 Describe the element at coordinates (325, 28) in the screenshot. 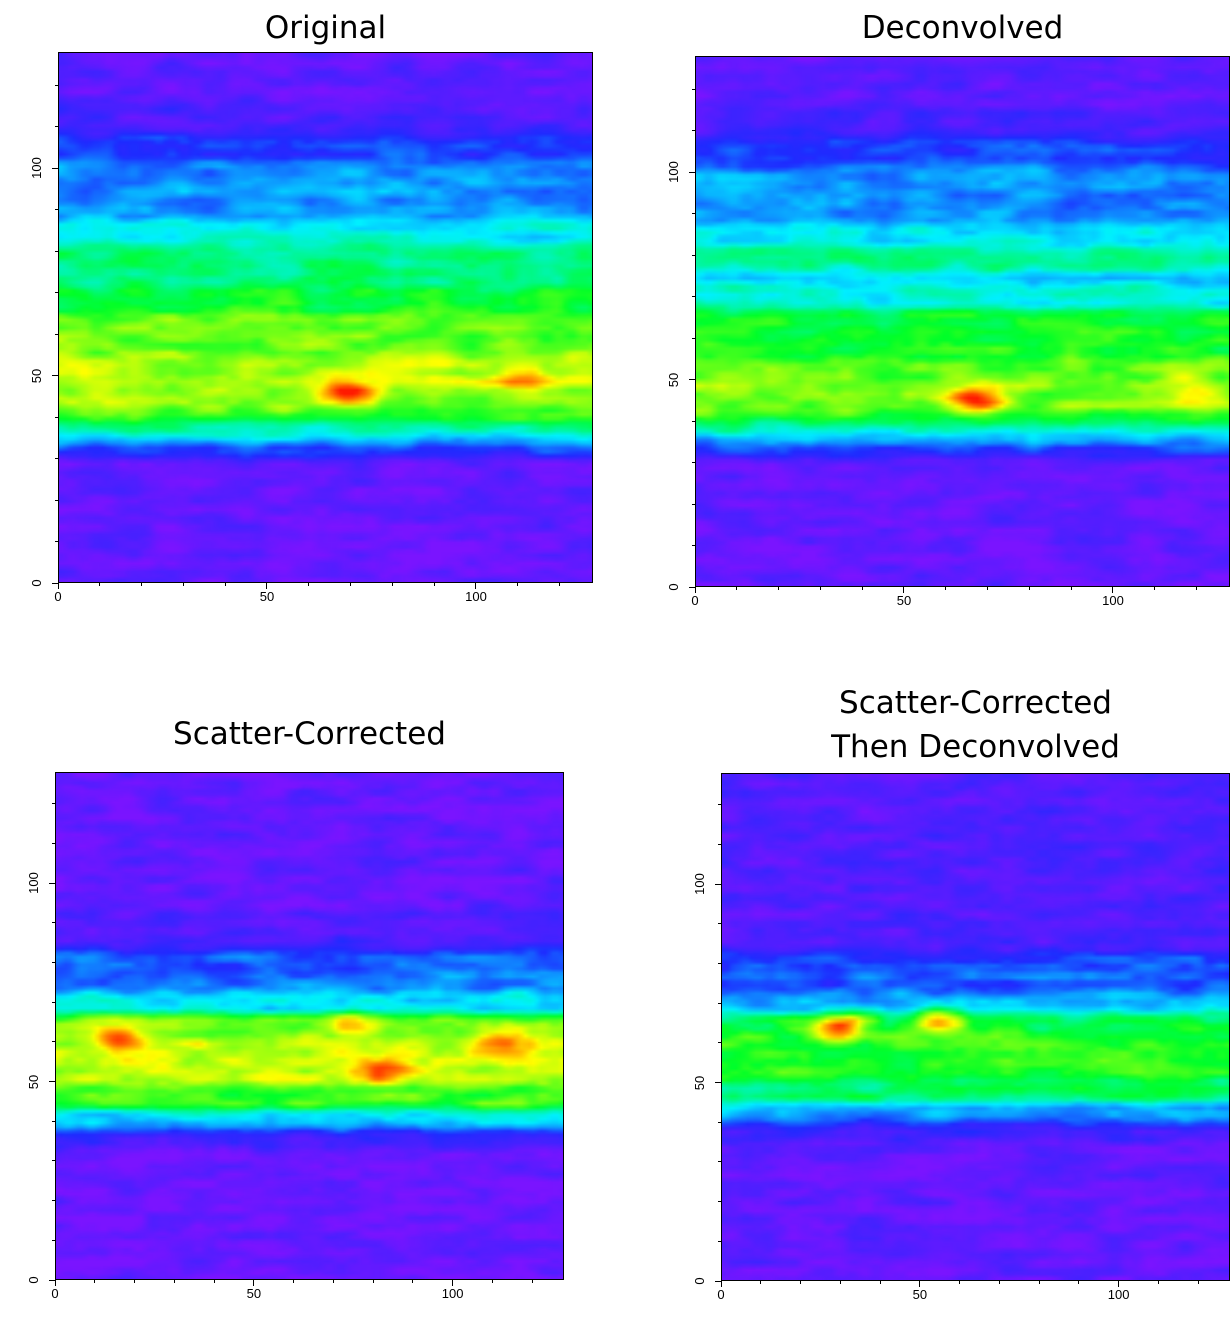

I see `chart-title: Original` at that location.